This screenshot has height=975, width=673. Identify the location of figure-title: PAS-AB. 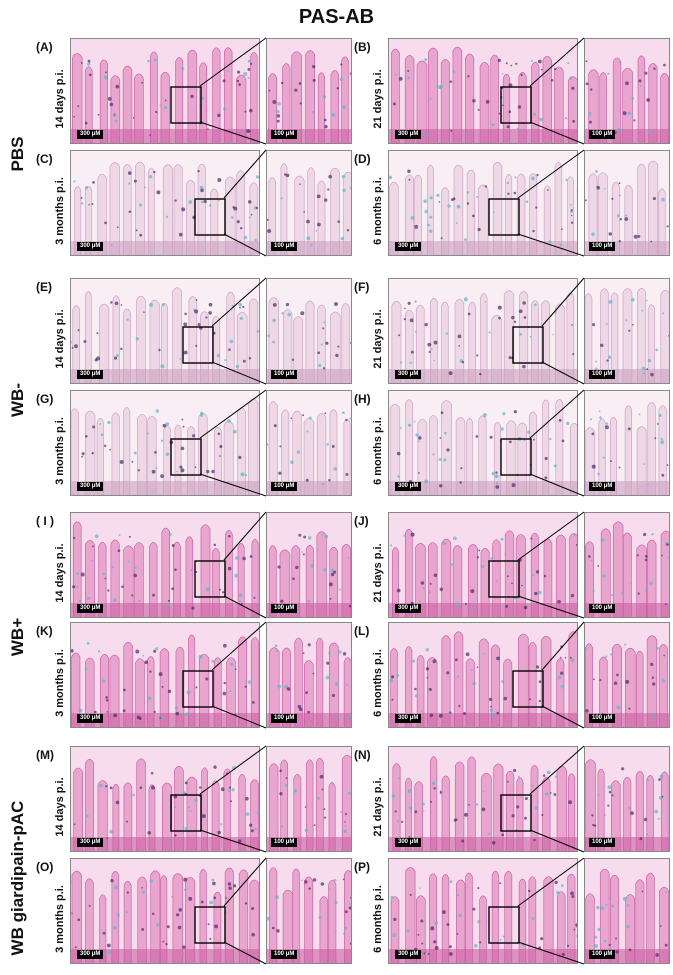
(336, 17).